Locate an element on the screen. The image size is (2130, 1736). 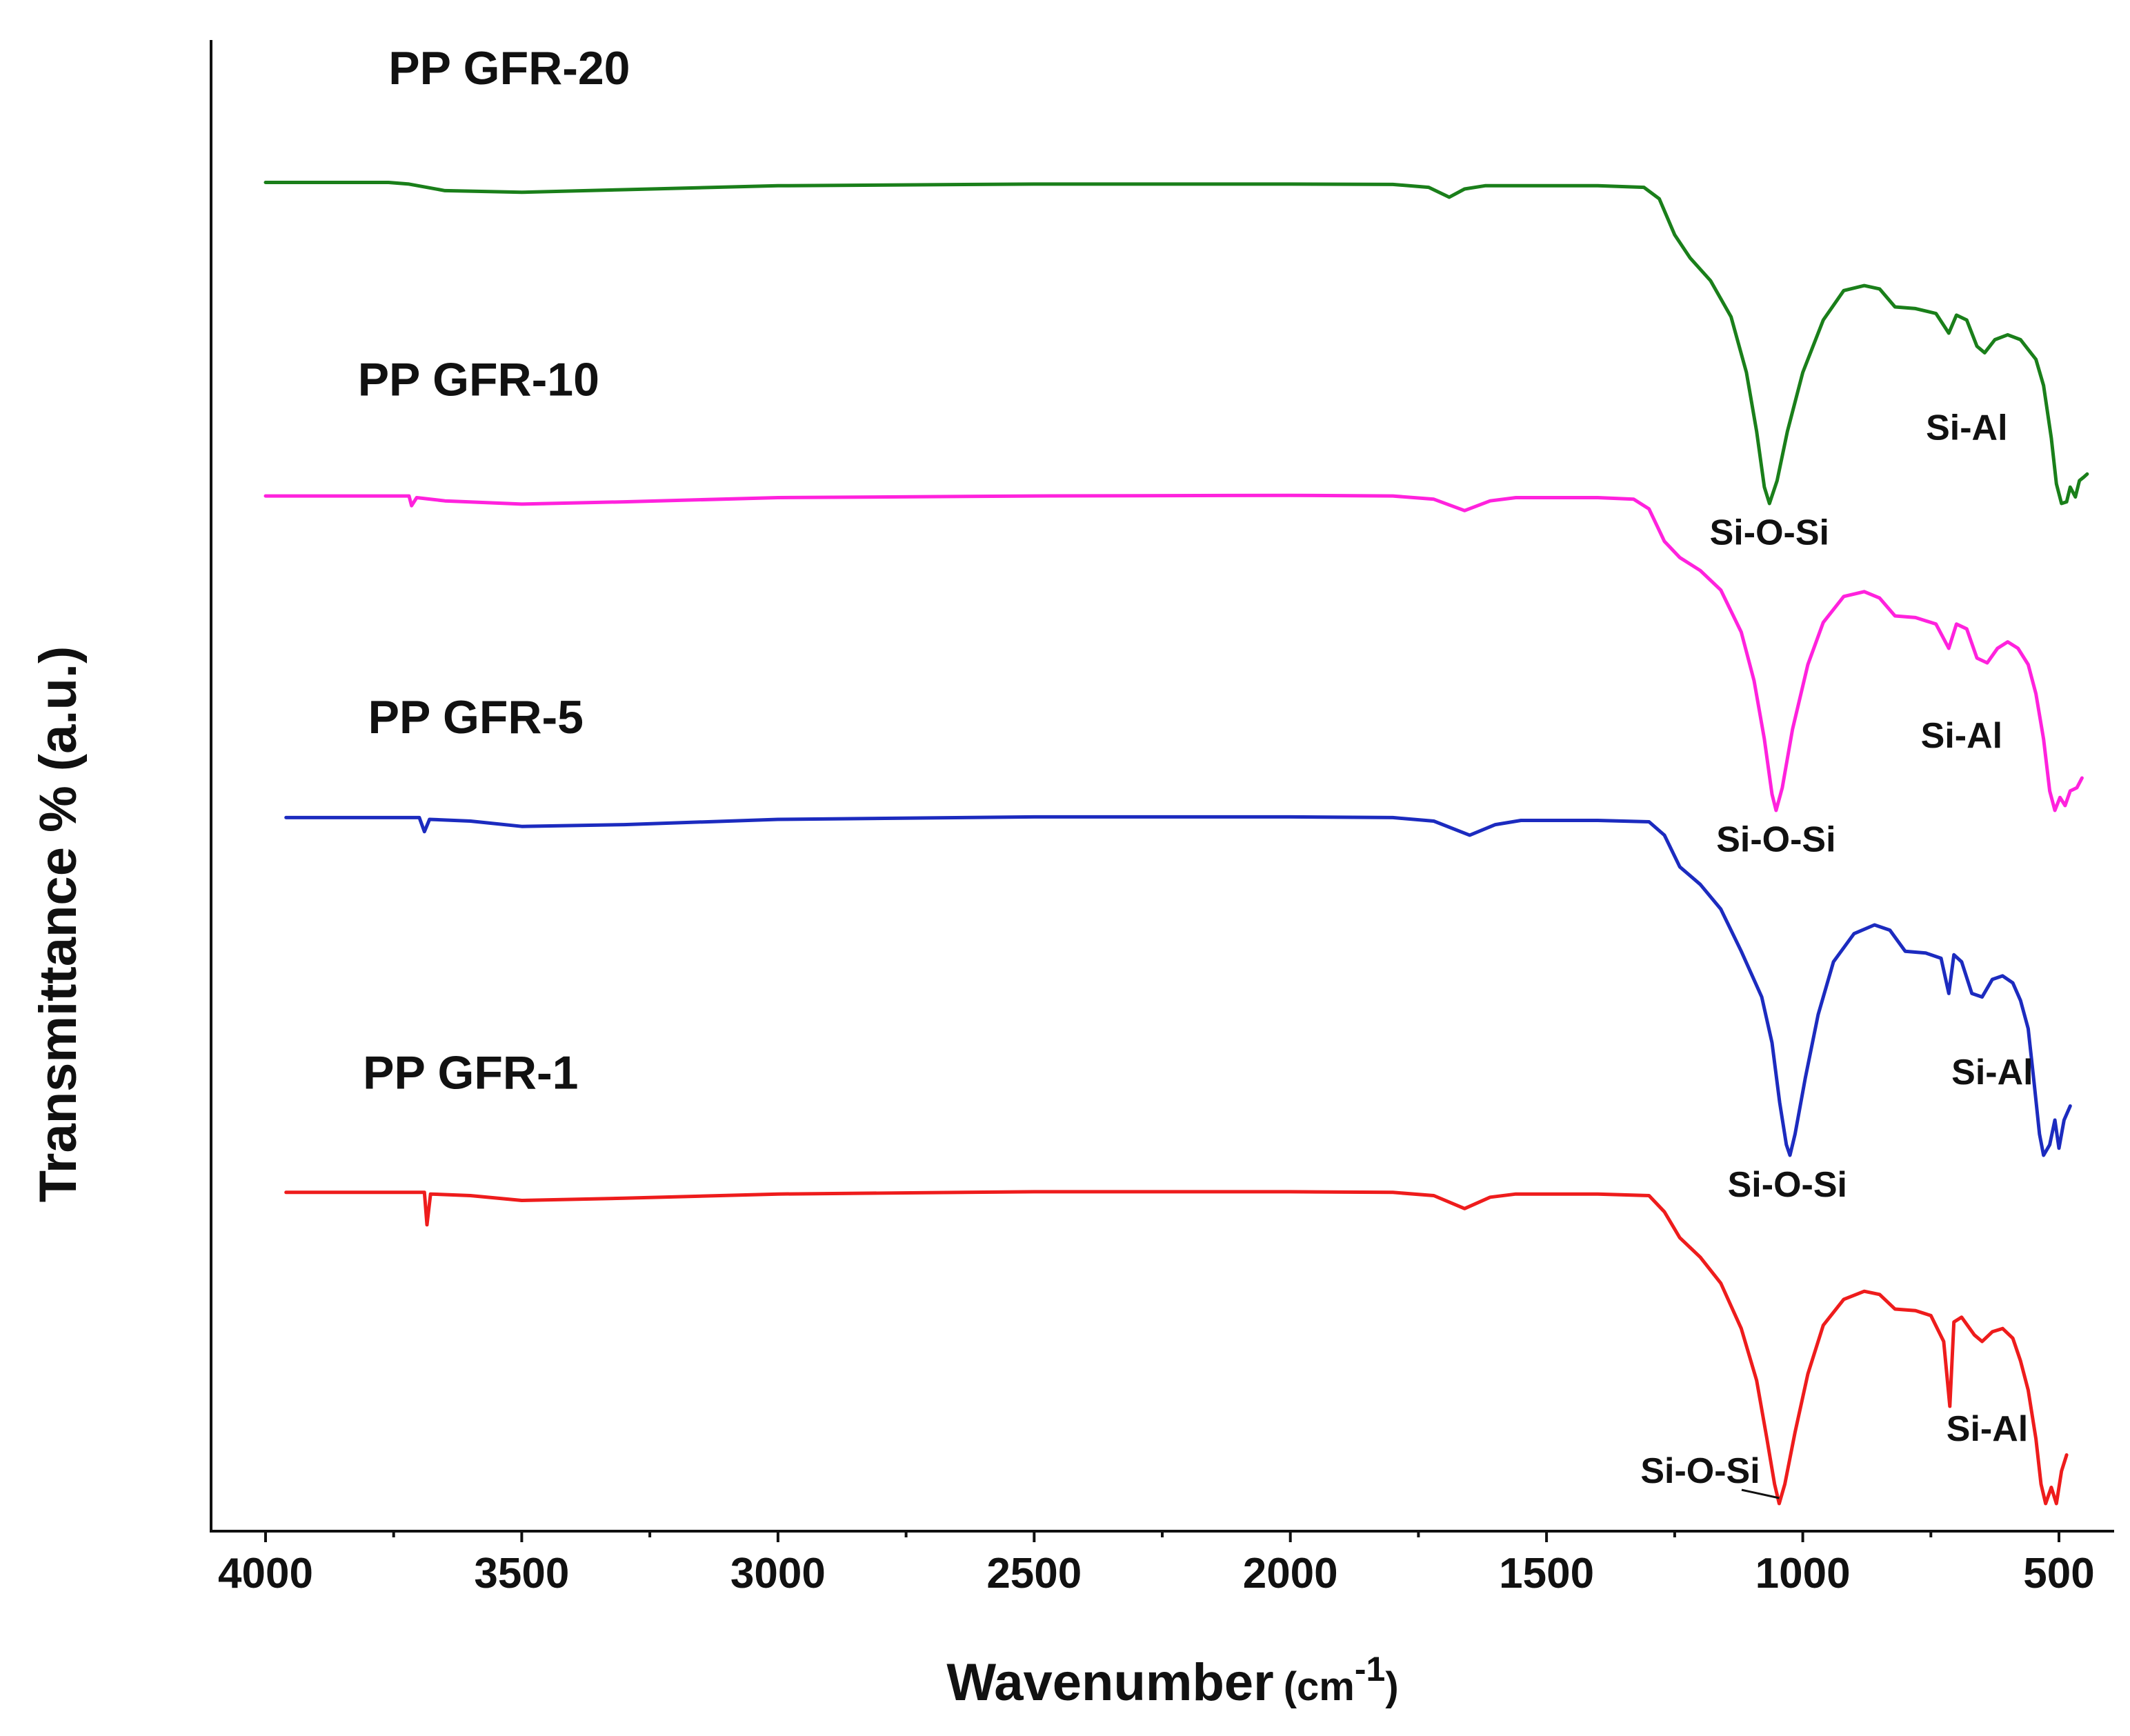
x-axis-title-unit-exponent: -1 is located at coordinates (1370, 1669).